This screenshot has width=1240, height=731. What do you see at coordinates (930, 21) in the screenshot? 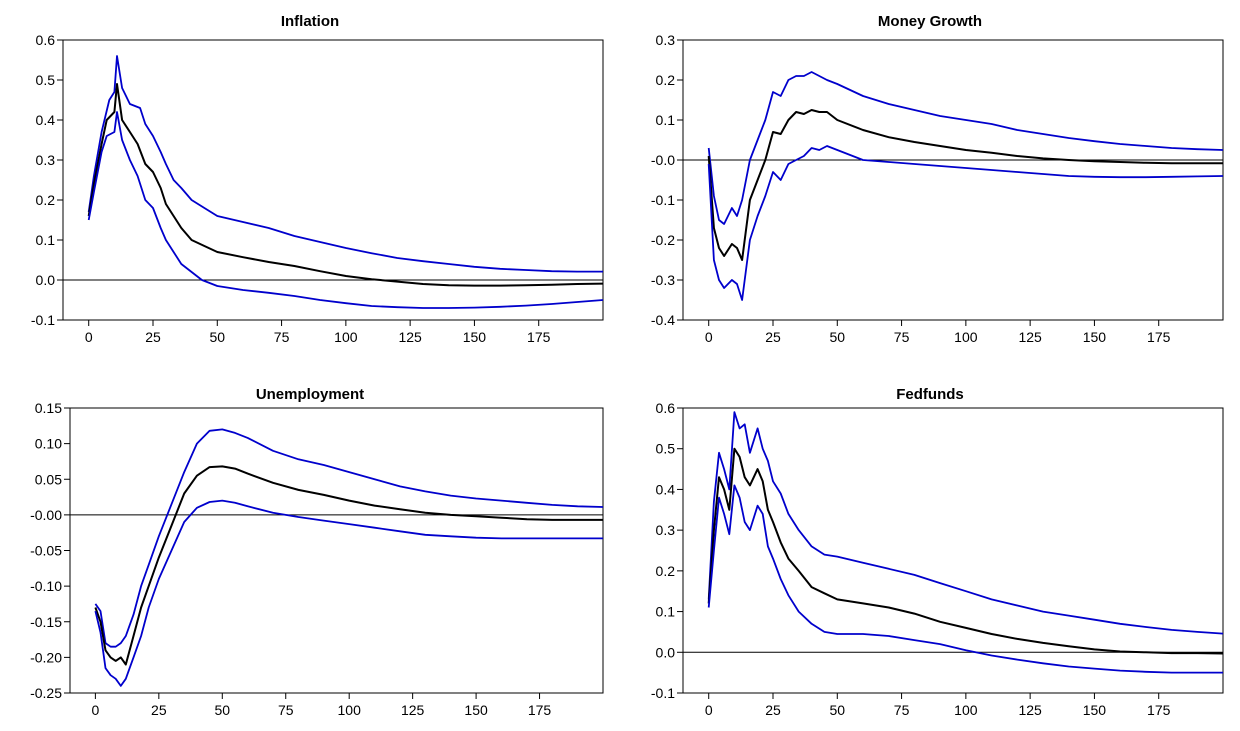
I see `chart-title: Money Growth` at bounding box center [930, 21].